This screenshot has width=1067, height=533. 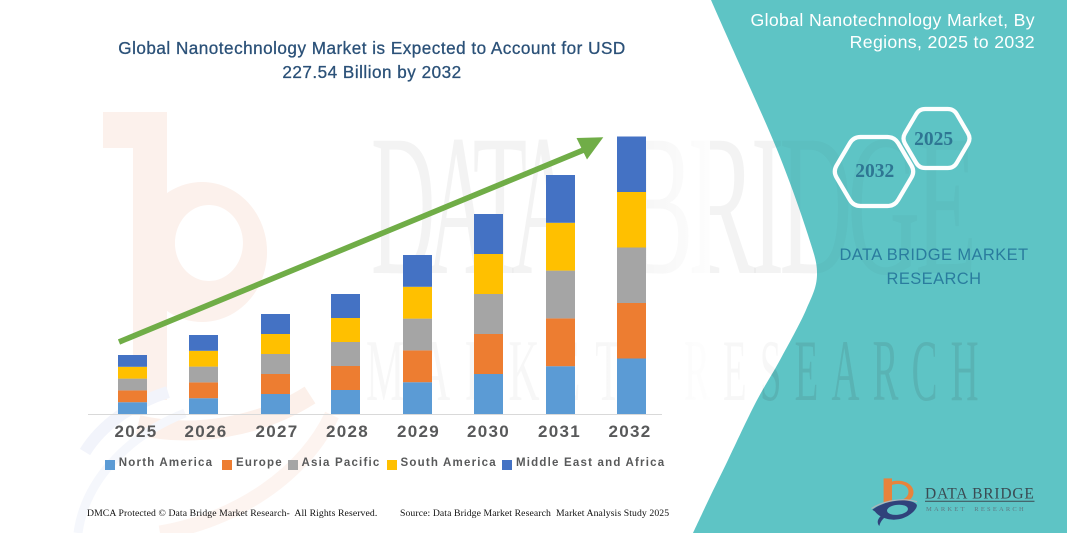 I want to click on svg-text: MARKET RESEARCH, so click(x=976, y=509).